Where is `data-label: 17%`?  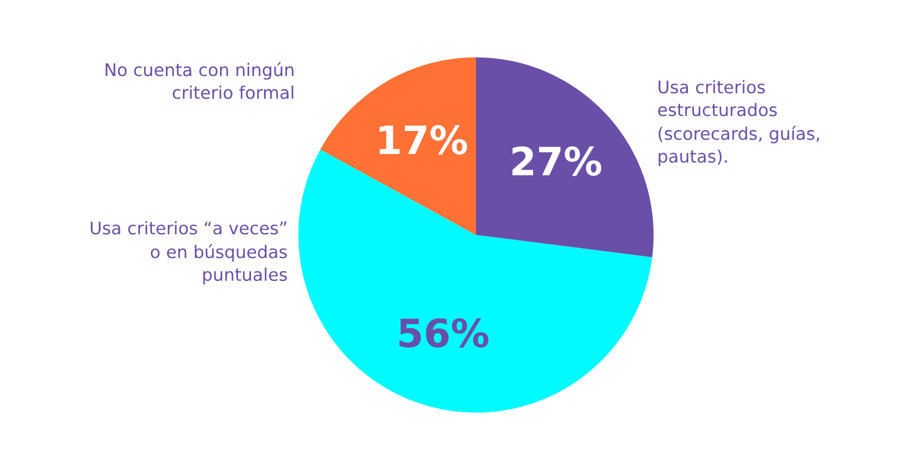
data-label: 17% is located at coordinates (424, 140).